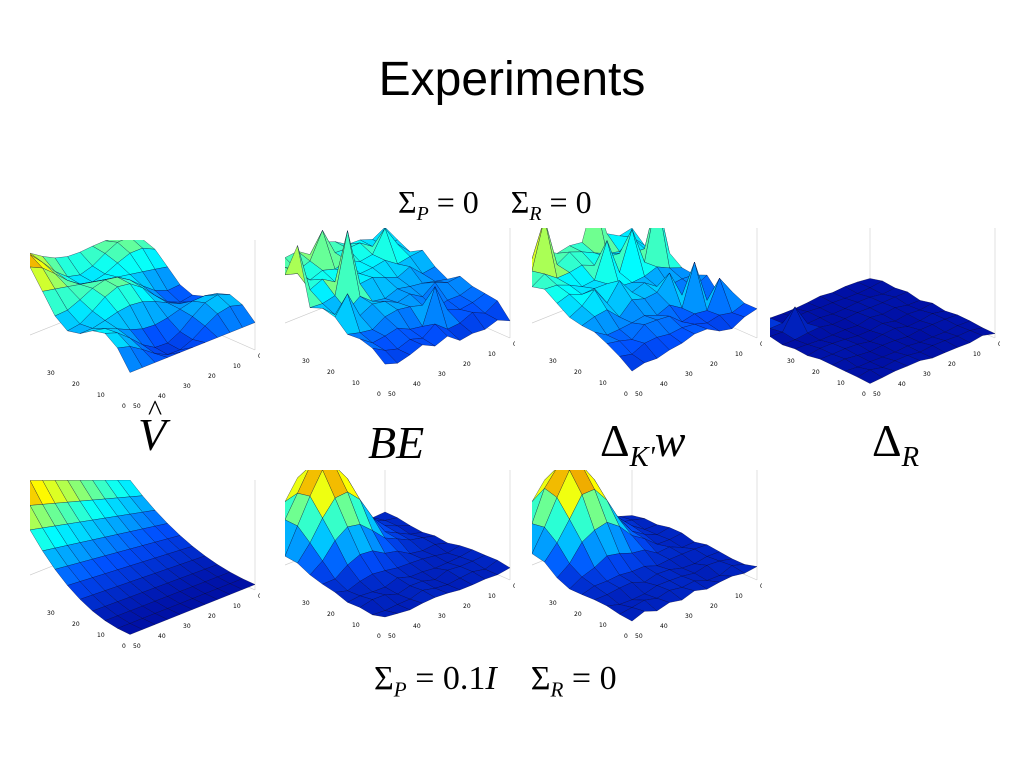  Describe the element at coordinates (495, 205) in the screenshot. I see `top-condition: ΣP = 0 ΣR = 0` at that location.